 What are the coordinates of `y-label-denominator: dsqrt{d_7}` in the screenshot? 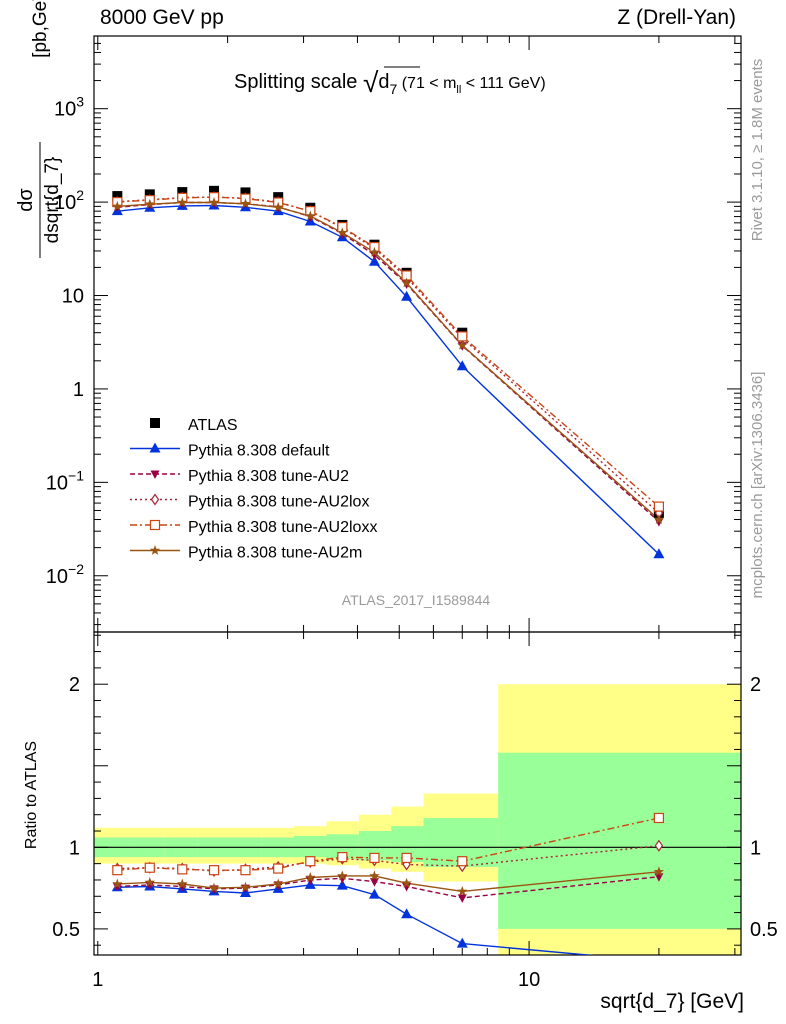 It's located at (52, 200).